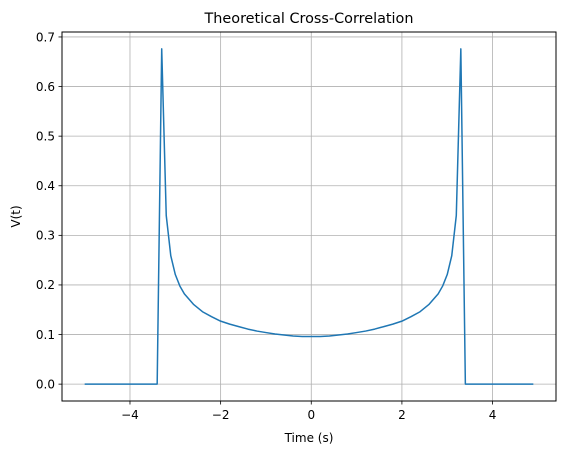  Describe the element at coordinates (130, 415) in the screenshot. I see `x-tick-label: −4` at that location.